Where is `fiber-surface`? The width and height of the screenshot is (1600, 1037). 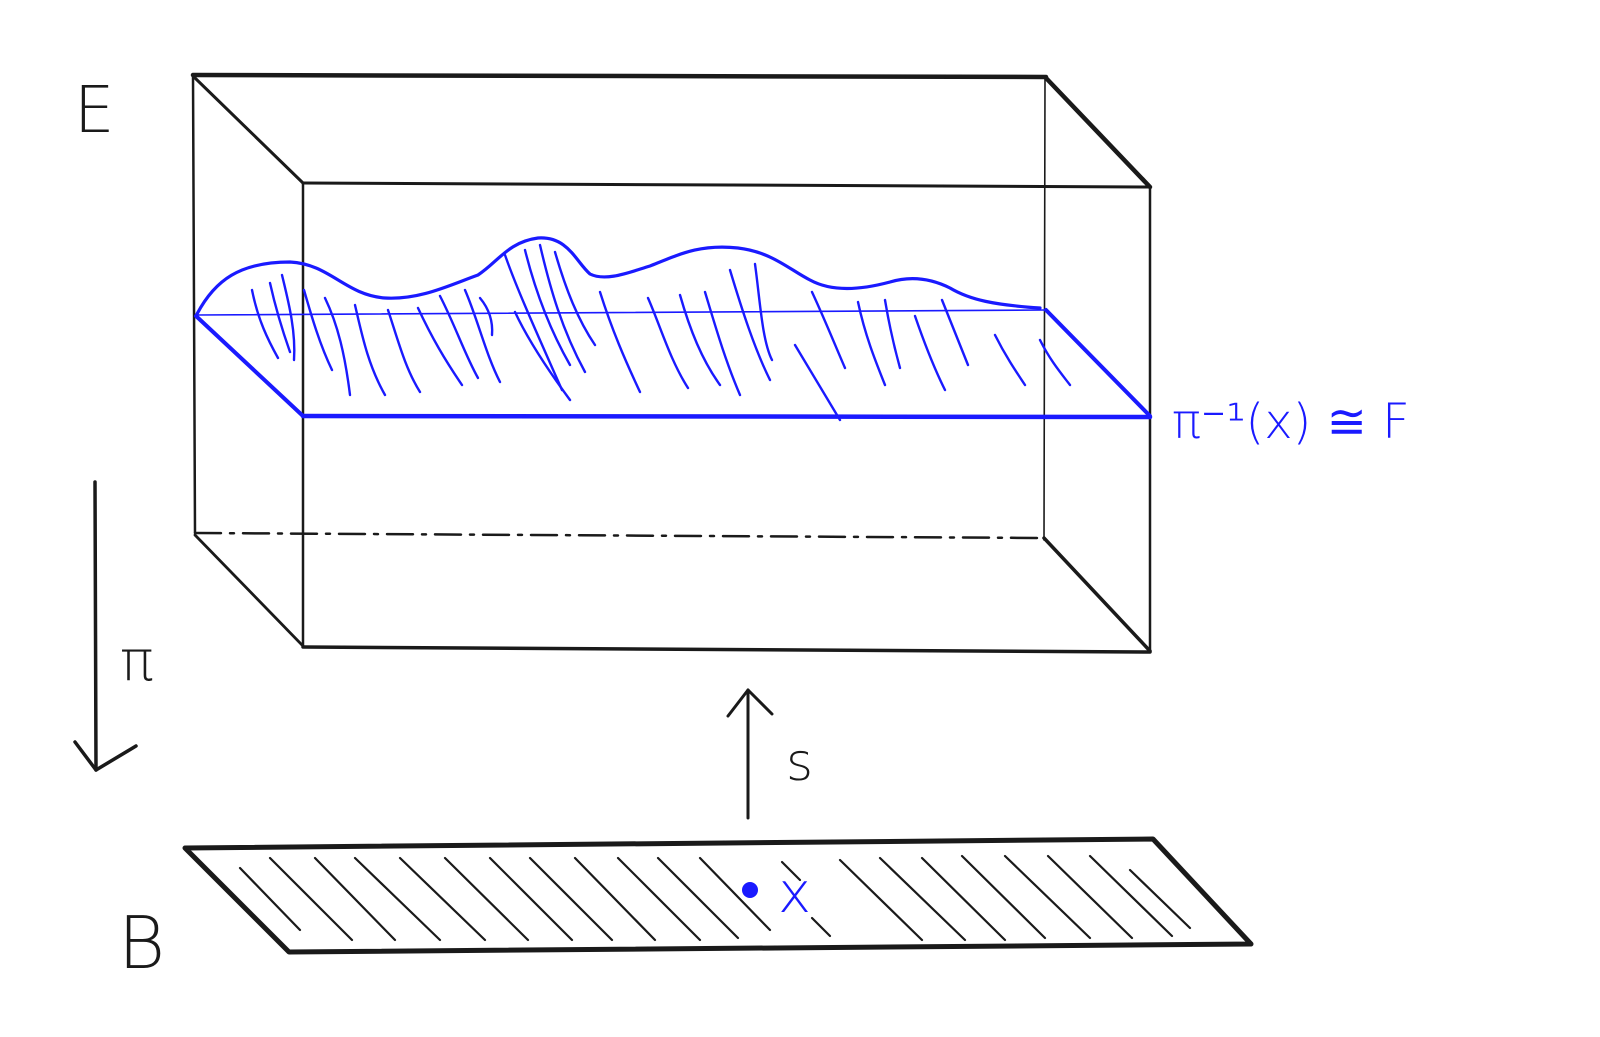 fiber-surface is located at coordinates (673, 329).